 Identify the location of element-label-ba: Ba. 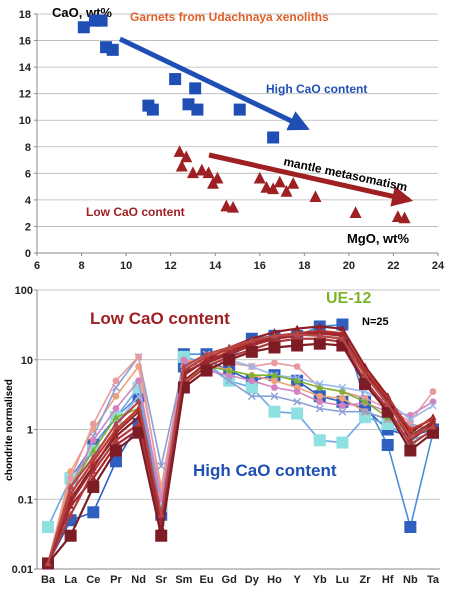
(48, 580).